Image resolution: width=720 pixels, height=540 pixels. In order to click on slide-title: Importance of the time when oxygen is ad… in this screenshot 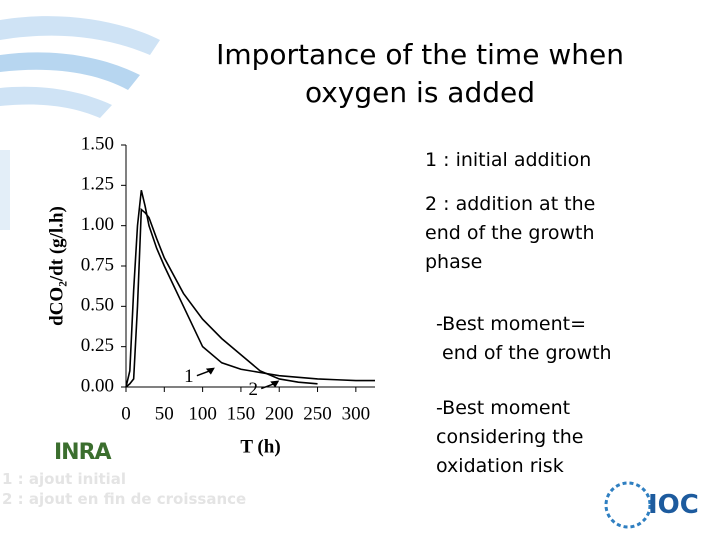, I will do `click(420, 74)`.